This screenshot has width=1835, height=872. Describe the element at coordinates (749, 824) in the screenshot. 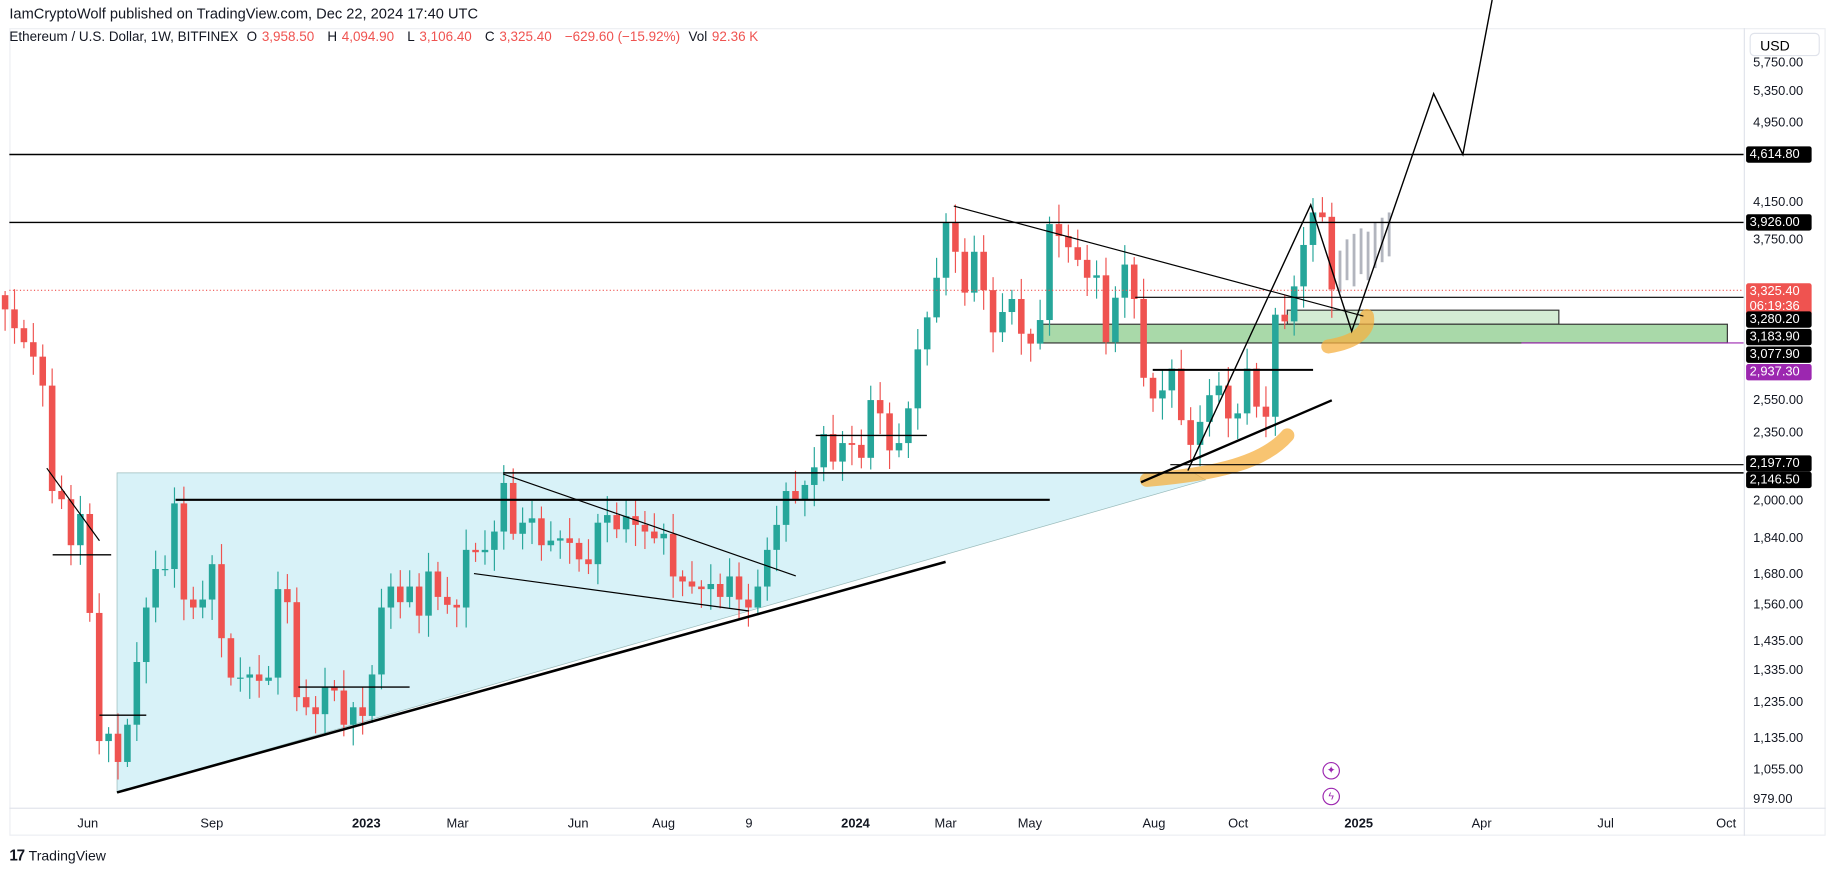

I see `time-tick: 9` at that location.